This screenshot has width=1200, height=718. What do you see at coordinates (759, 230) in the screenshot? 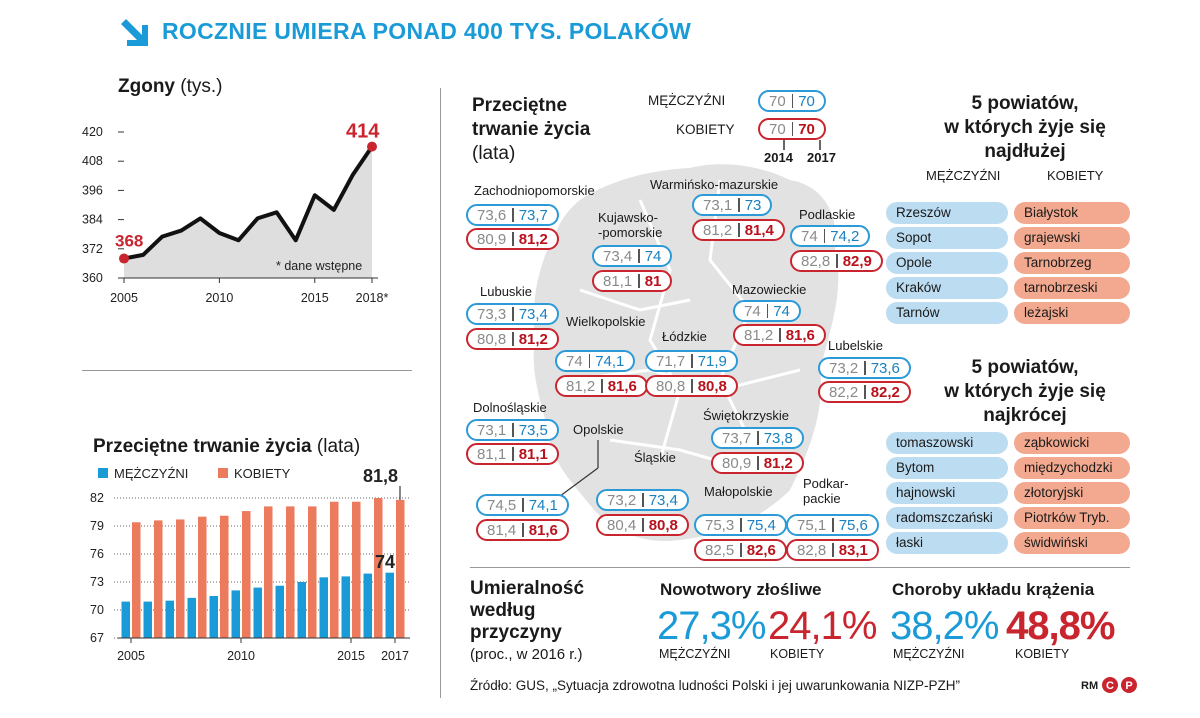
I see `value-2017: 81,4` at bounding box center [759, 230].